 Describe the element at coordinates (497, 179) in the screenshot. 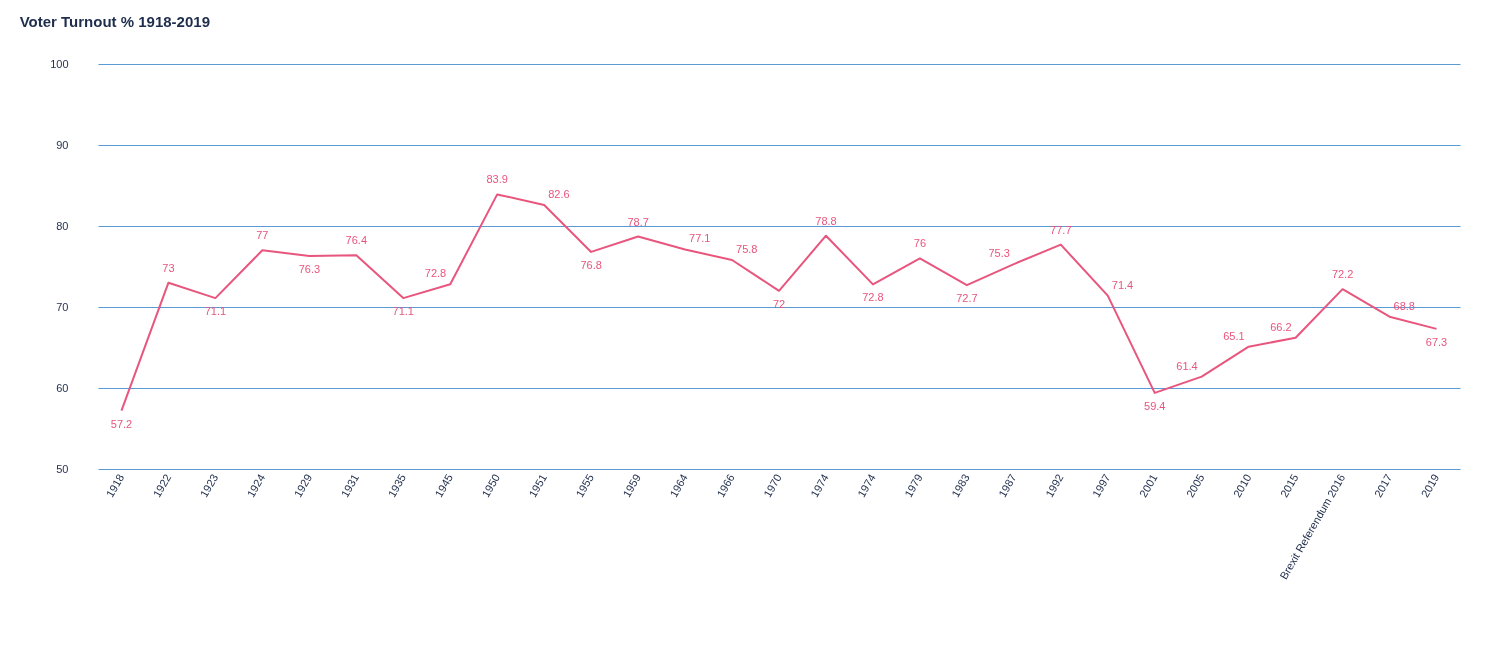

I see `data-label: 83.9` at that location.